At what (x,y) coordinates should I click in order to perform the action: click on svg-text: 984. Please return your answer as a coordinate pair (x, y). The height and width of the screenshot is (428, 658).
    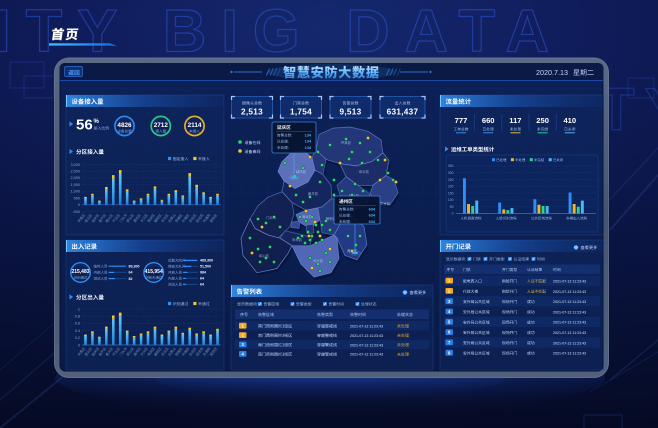
    Looking at the image, I should click on (203, 273).